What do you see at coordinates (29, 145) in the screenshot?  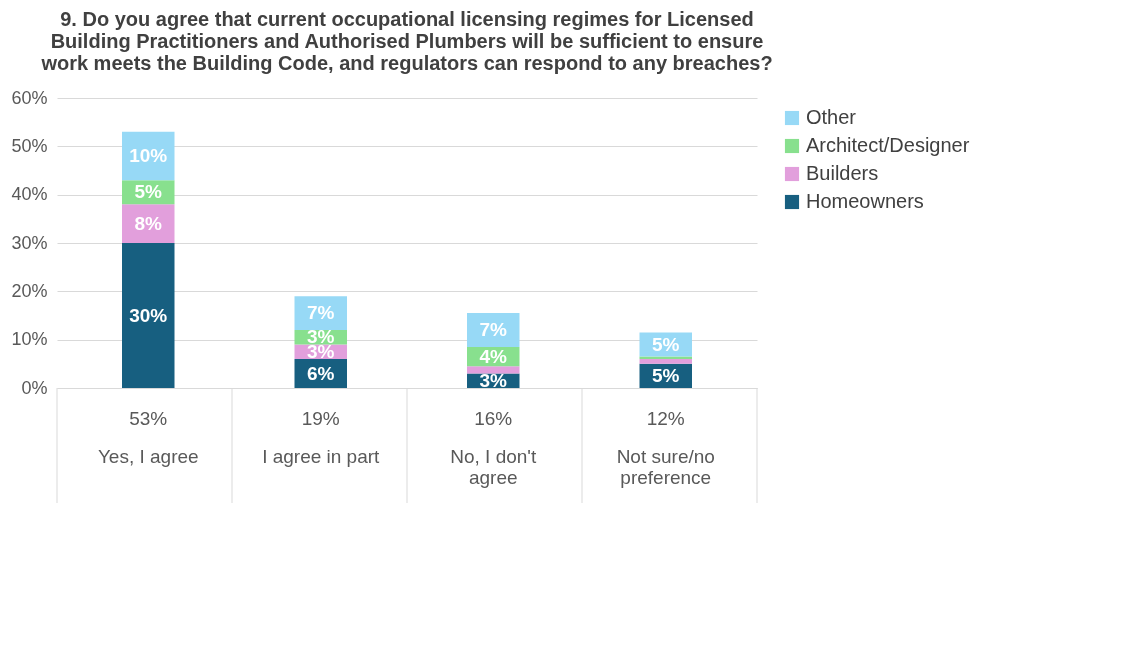 I see `y-tick-label: 50%` at bounding box center [29, 145].